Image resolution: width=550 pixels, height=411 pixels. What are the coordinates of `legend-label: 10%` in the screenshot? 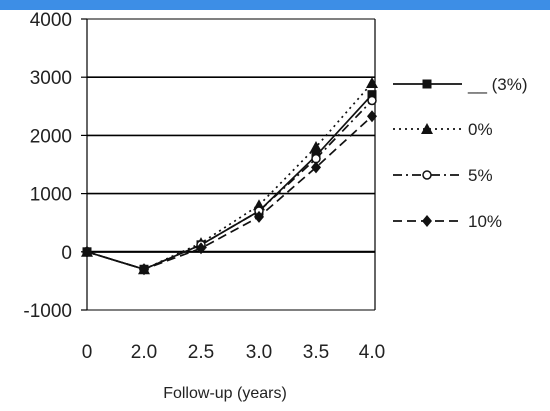 It's located at (485, 221).